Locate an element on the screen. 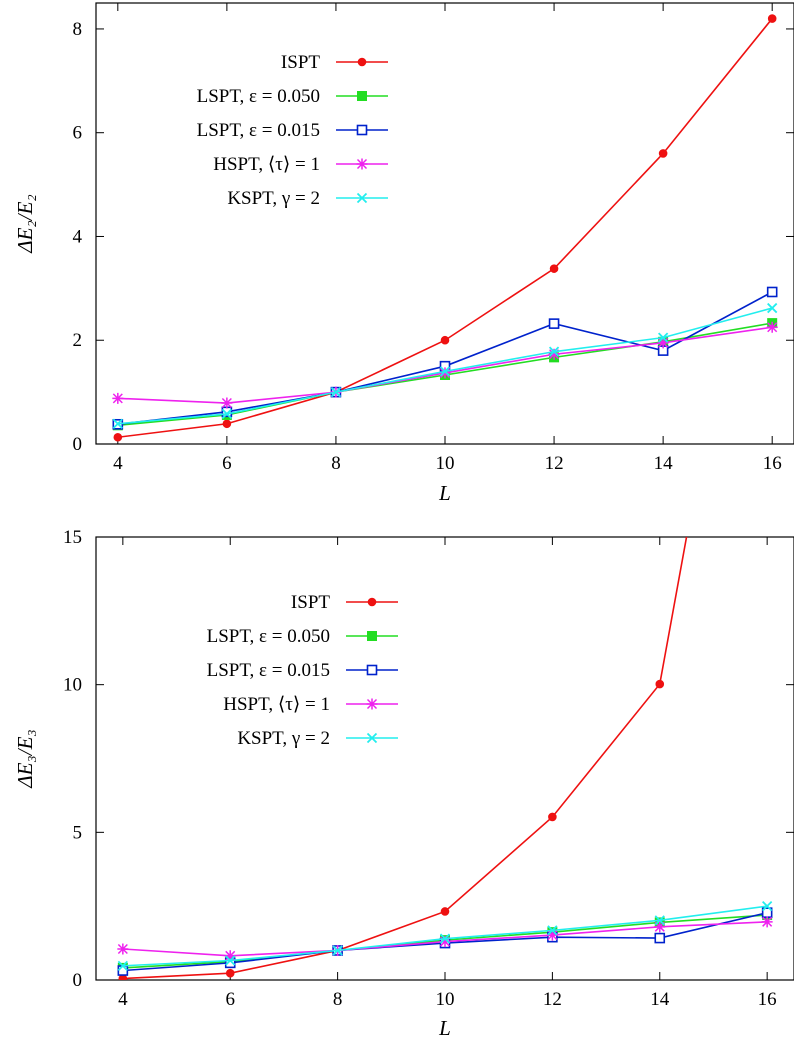 Image resolution: width=794 pixels, height=1043 pixels. y-tick-label: 5 is located at coordinates (78, 832).